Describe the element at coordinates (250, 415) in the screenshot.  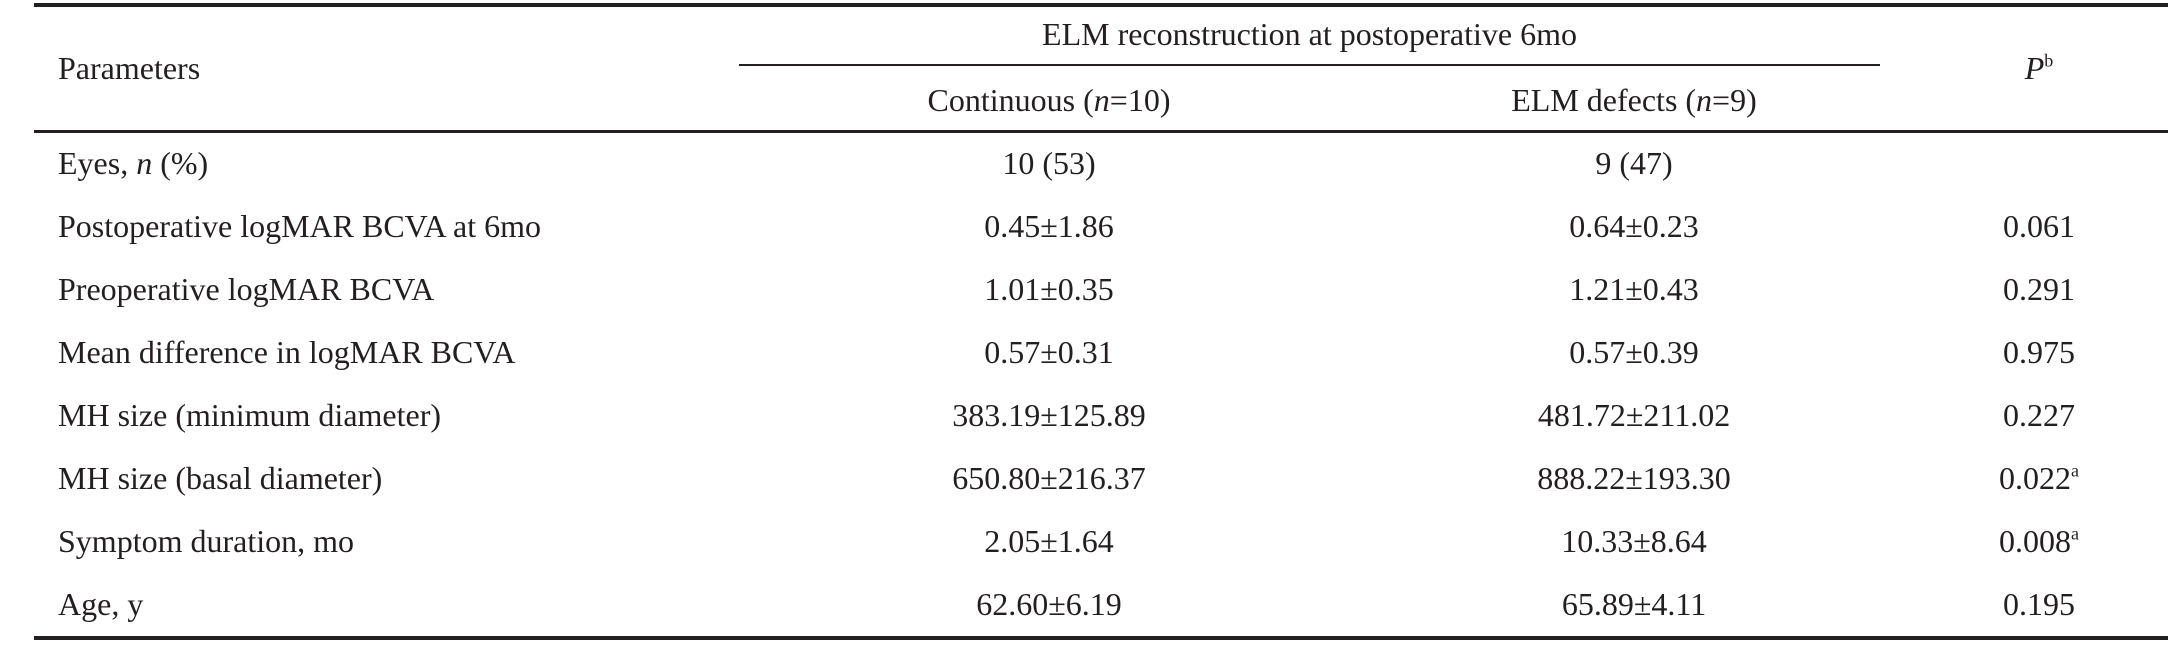
I see `row-label: MH size (minimum diameter)` at that location.